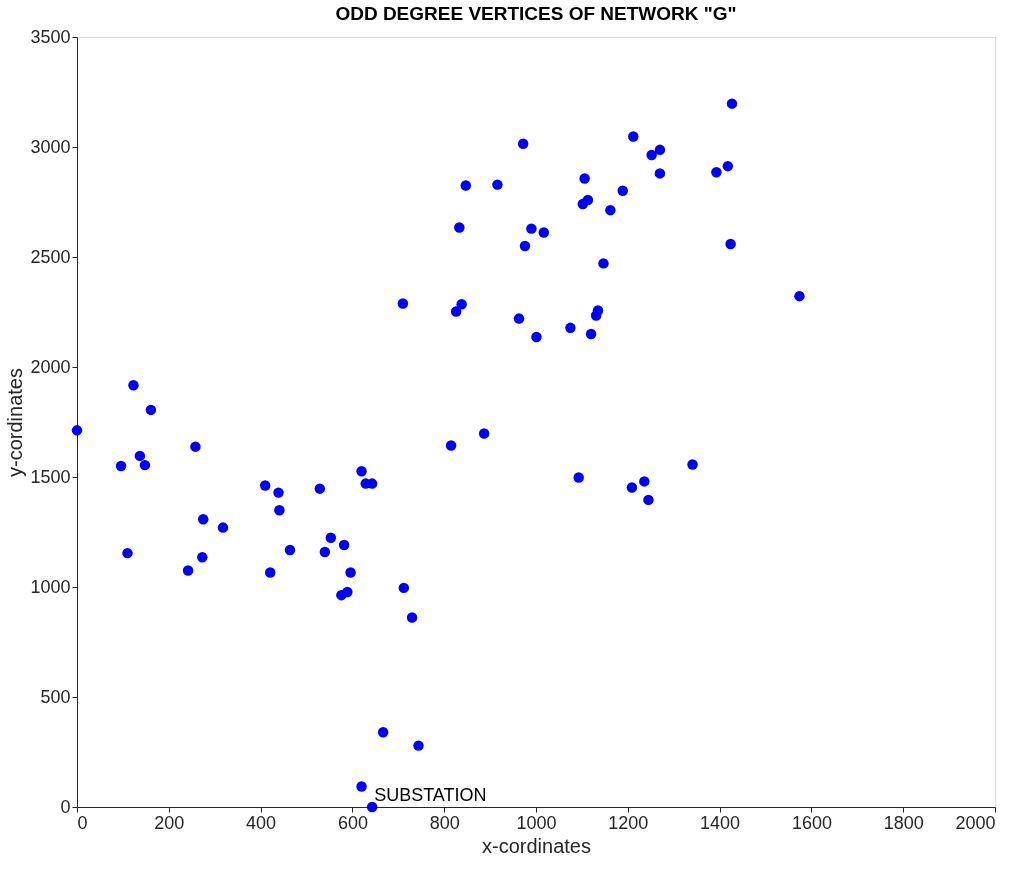 The image size is (1031, 871). Describe the element at coordinates (50, 256) in the screenshot. I see `y-tick-label: 2500` at that location.